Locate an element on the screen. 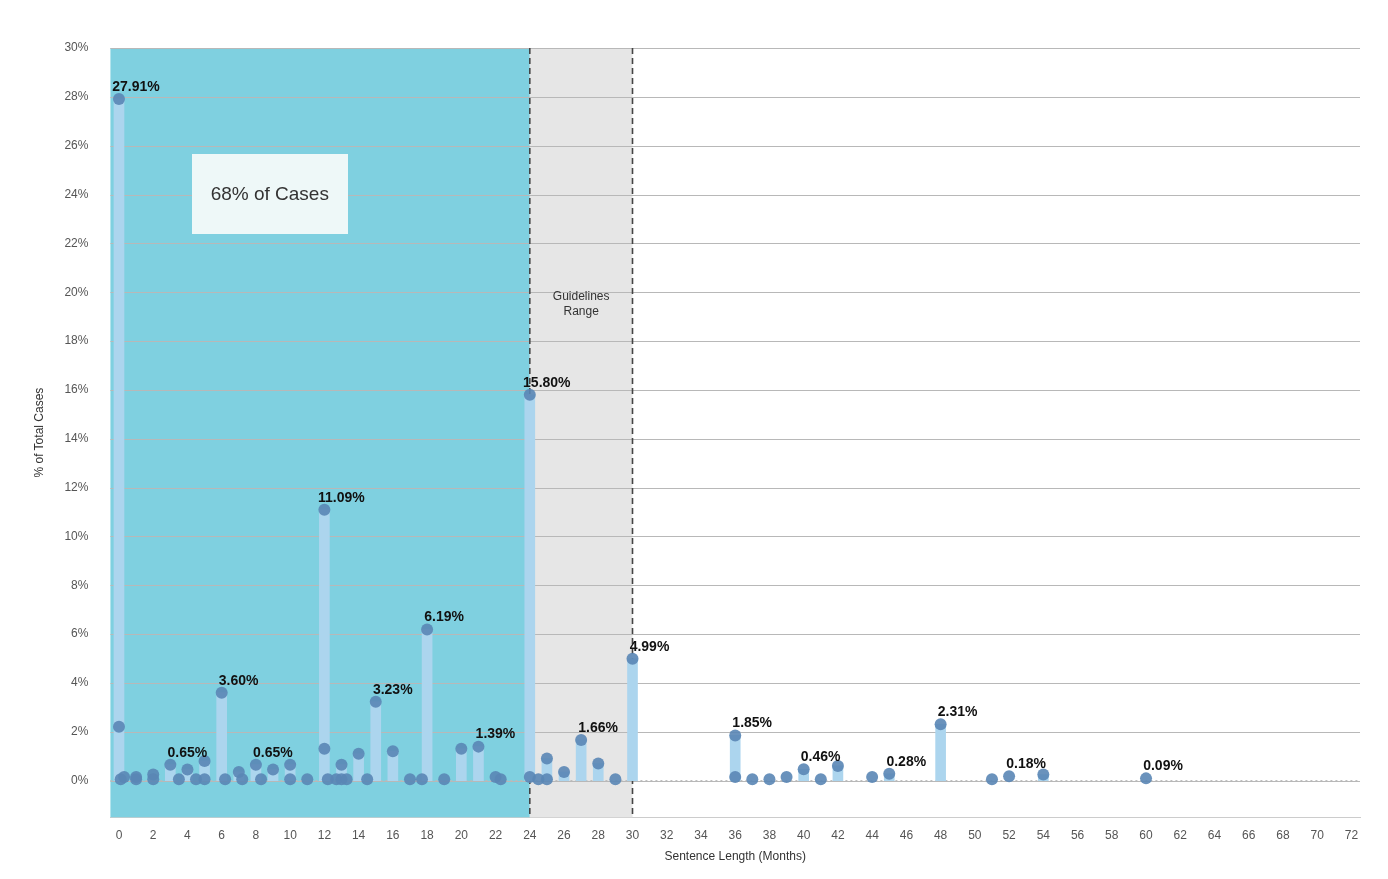 The image size is (1388, 879). x-tick-label: 4 is located at coordinates (188, 834).